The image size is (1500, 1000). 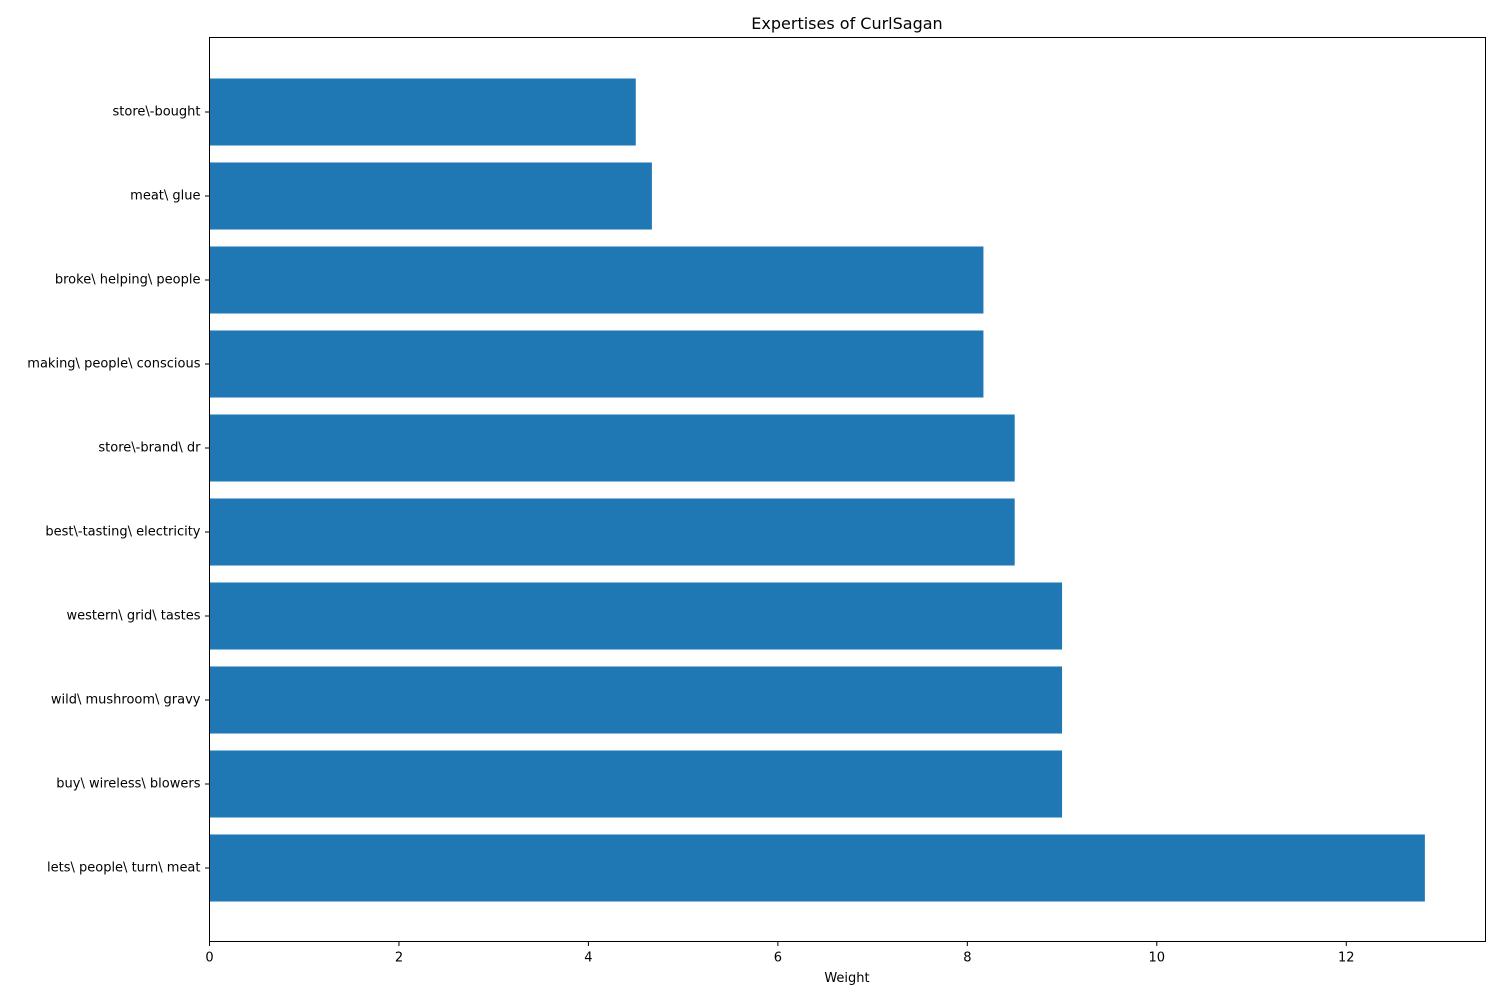 I want to click on x-tick-label: 0, so click(x=209, y=958).